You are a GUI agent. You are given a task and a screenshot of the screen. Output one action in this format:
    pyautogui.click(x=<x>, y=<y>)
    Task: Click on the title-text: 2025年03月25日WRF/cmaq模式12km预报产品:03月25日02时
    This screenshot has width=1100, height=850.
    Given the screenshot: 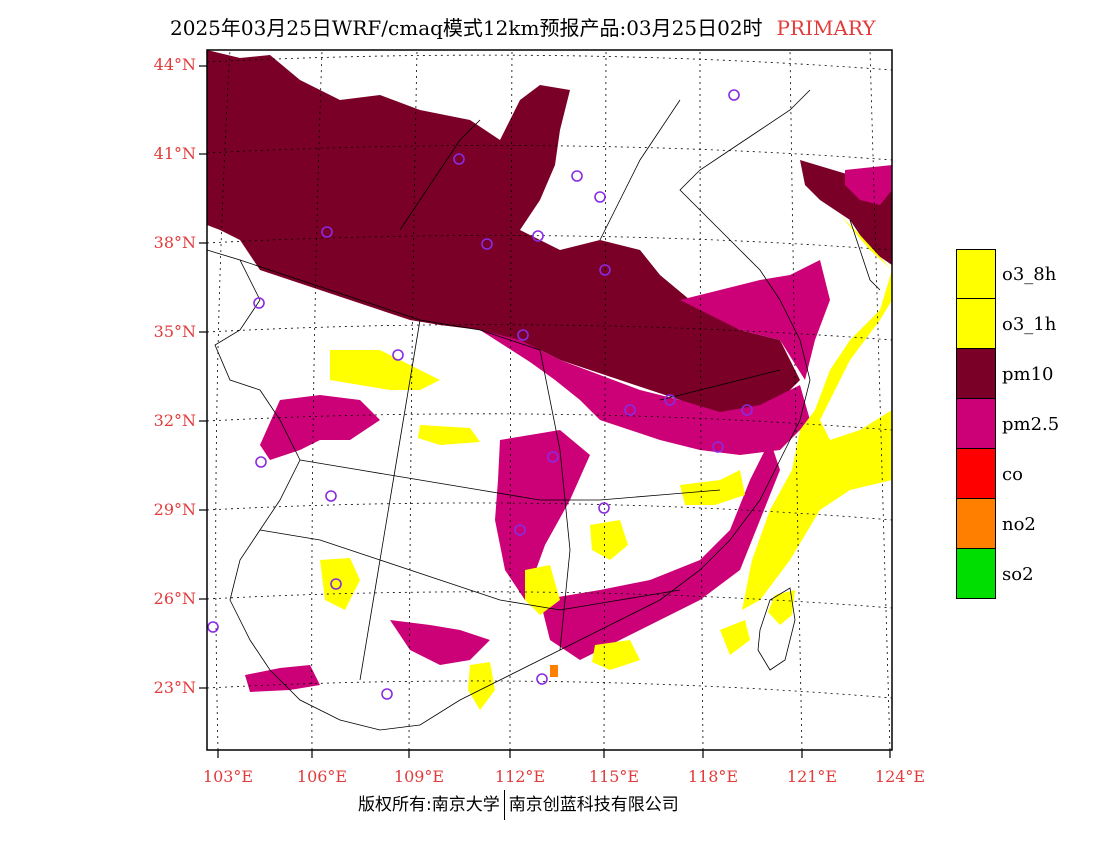 What is the action you would take?
    pyautogui.click(x=466, y=28)
    